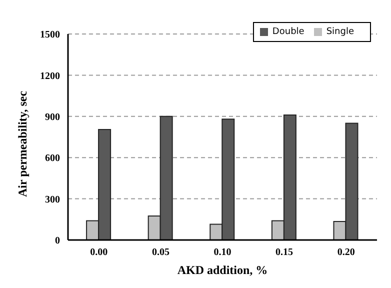 The height and width of the screenshot is (288, 391). Describe the element at coordinates (57, 241) in the screenshot. I see `y-tick-label: 0` at that location.